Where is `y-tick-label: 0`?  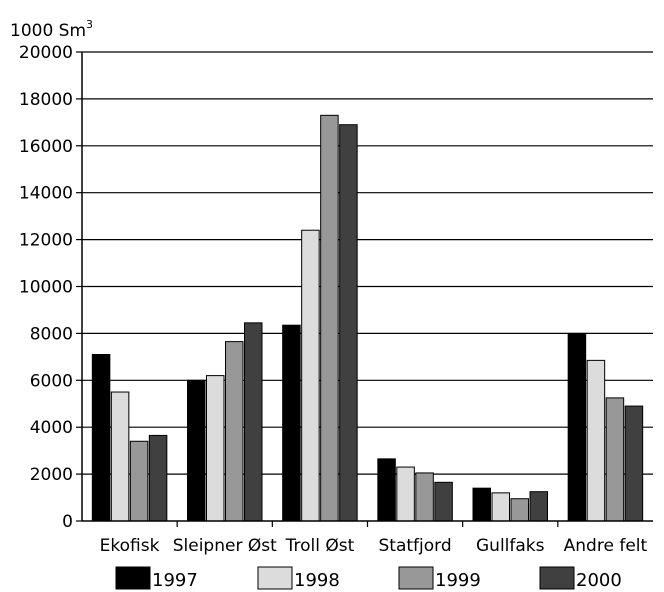
y-tick-label: 0 is located at coordinates (67, 522).